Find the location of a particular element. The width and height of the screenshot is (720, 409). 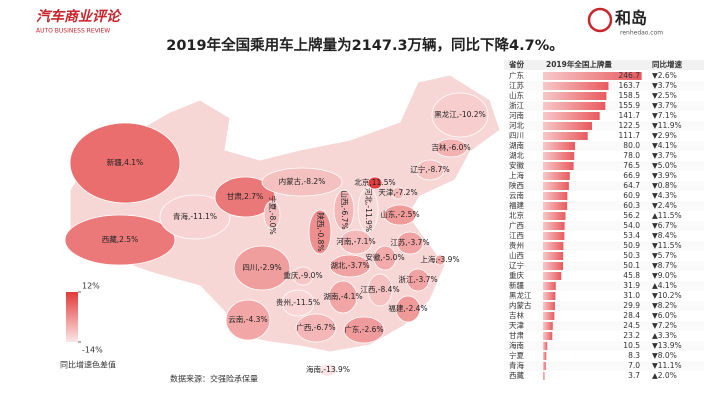

growth-label: ▼9.0% is located at coordinates (664, 275).